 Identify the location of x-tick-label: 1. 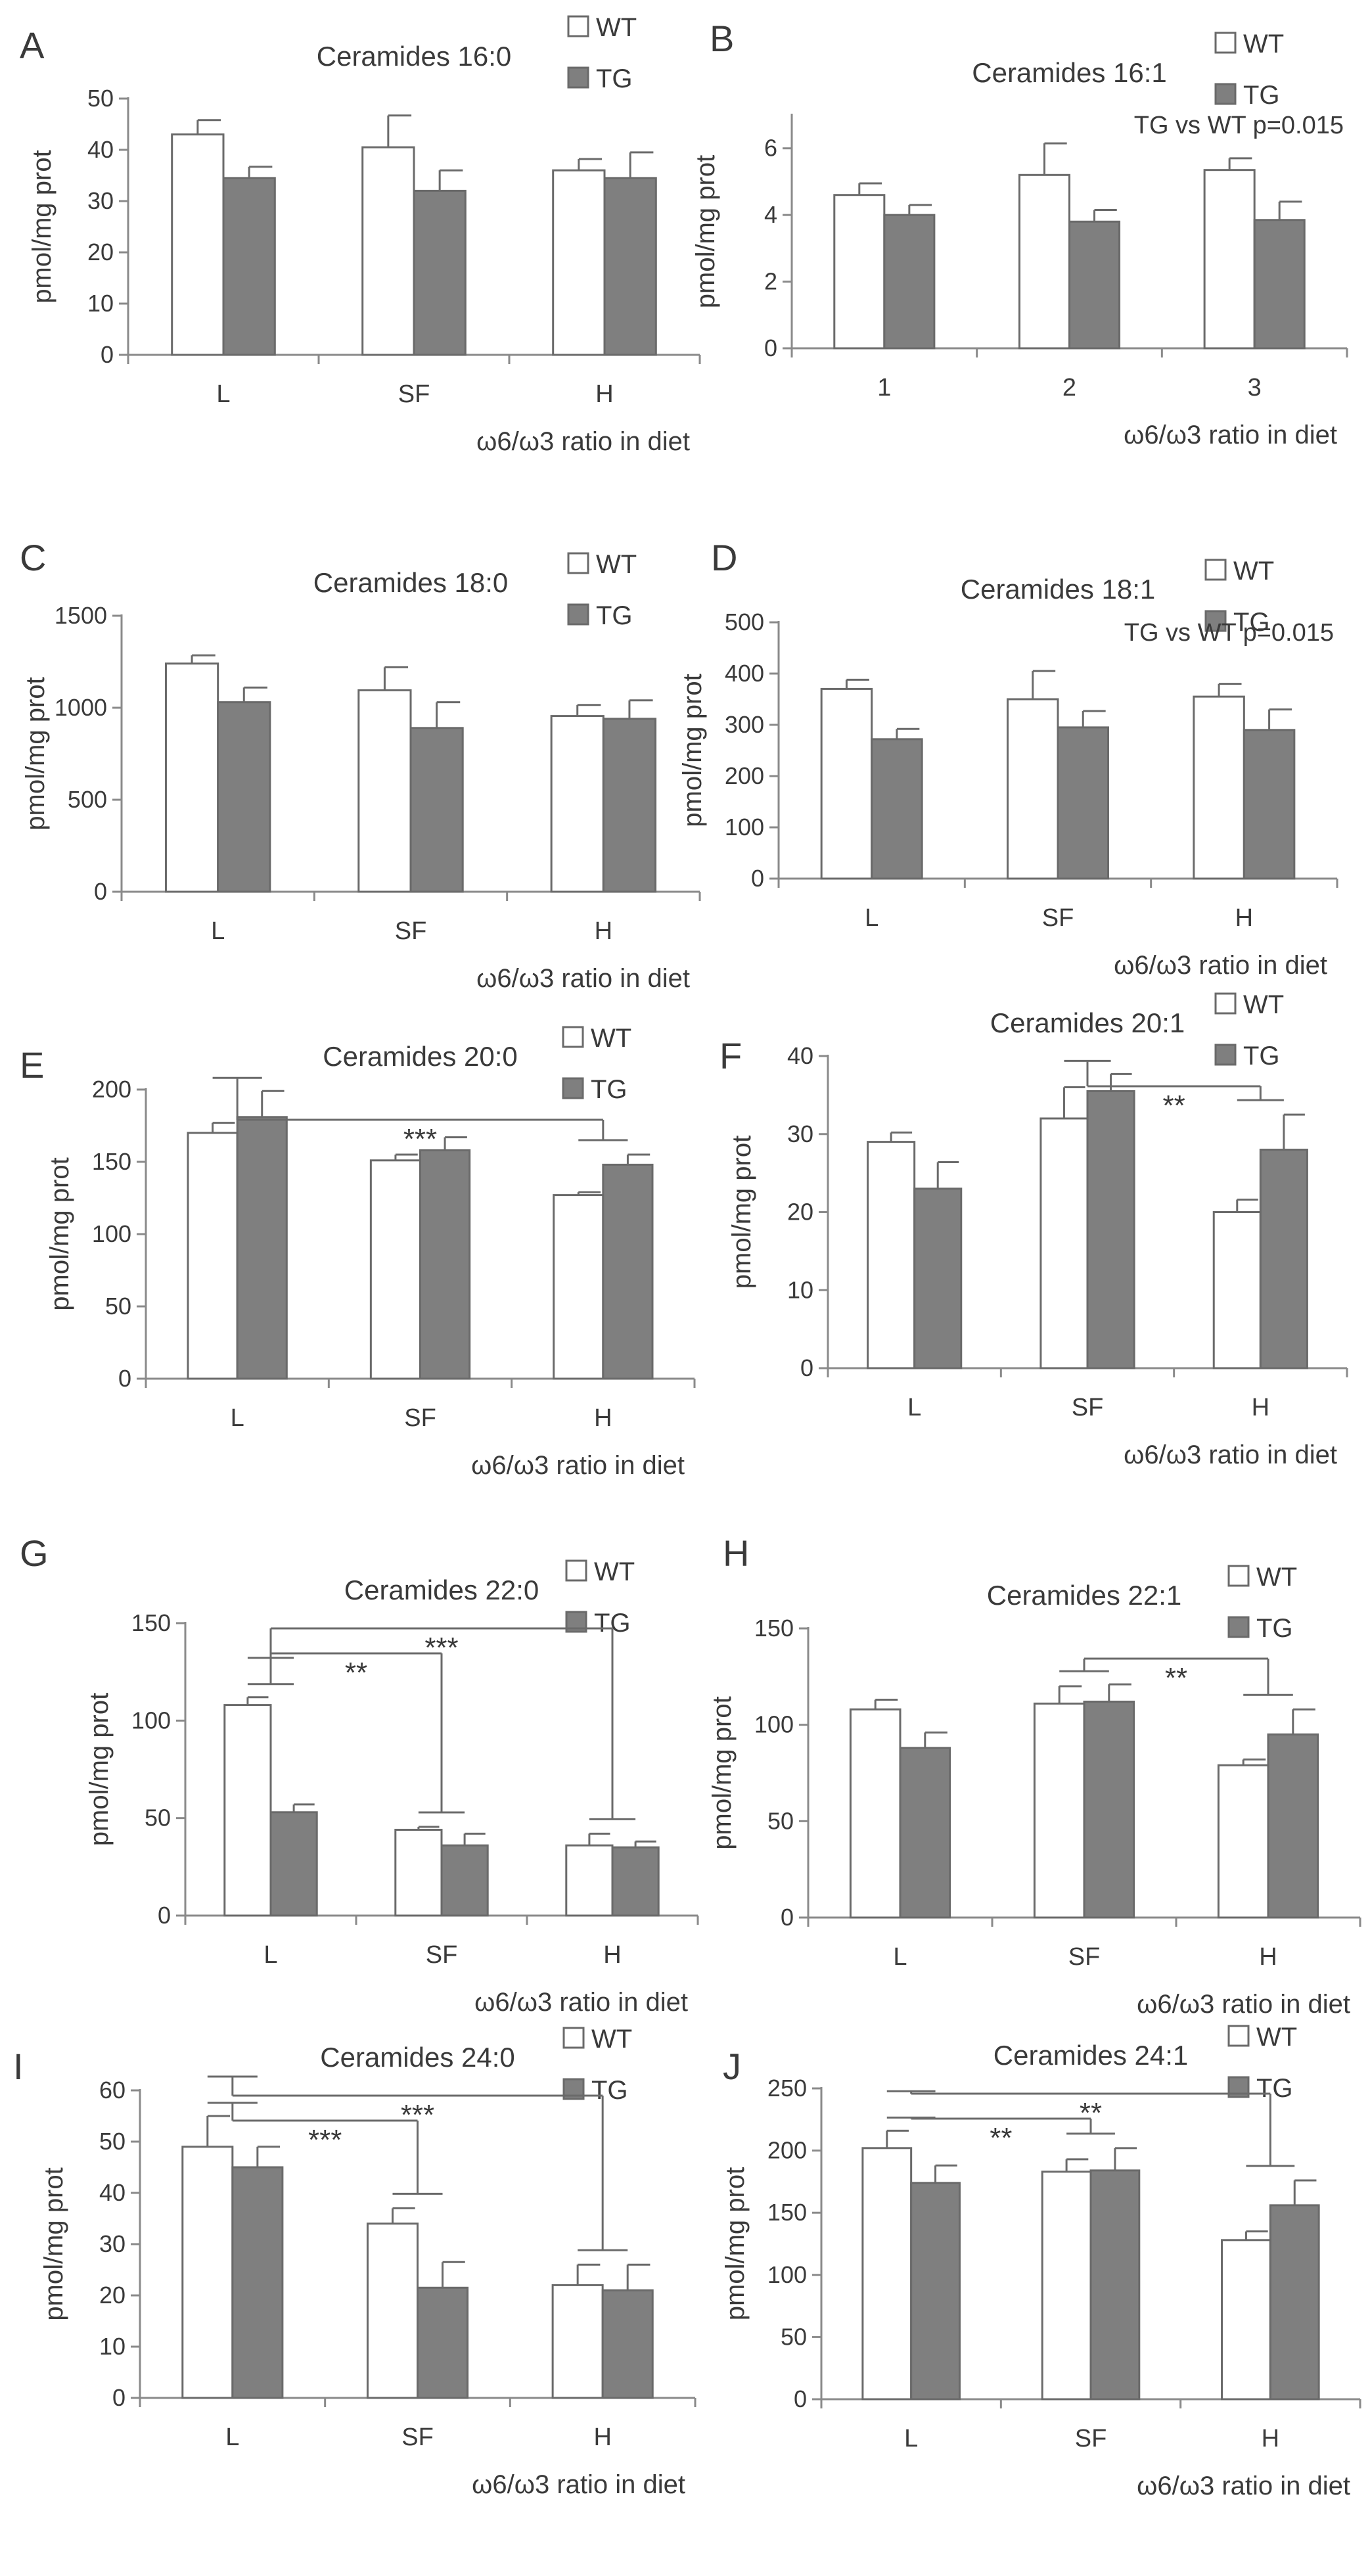
(884, 388).